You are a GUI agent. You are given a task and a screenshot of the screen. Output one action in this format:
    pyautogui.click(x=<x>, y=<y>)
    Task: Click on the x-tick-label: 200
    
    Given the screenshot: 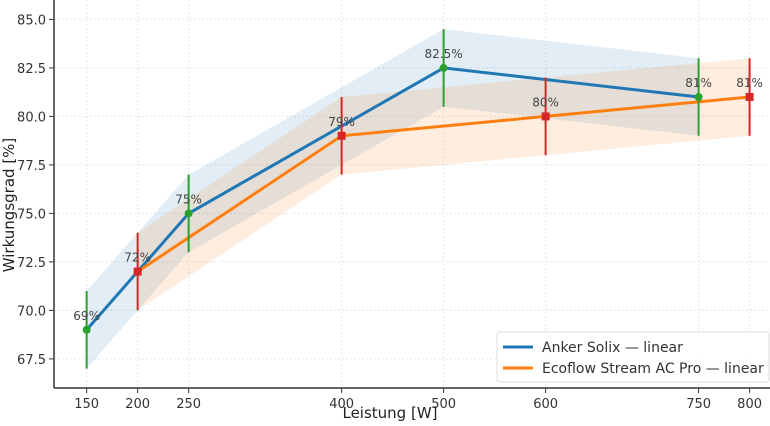 What is the action you would take?
    pyautogui.click(x=137, y=404)
    